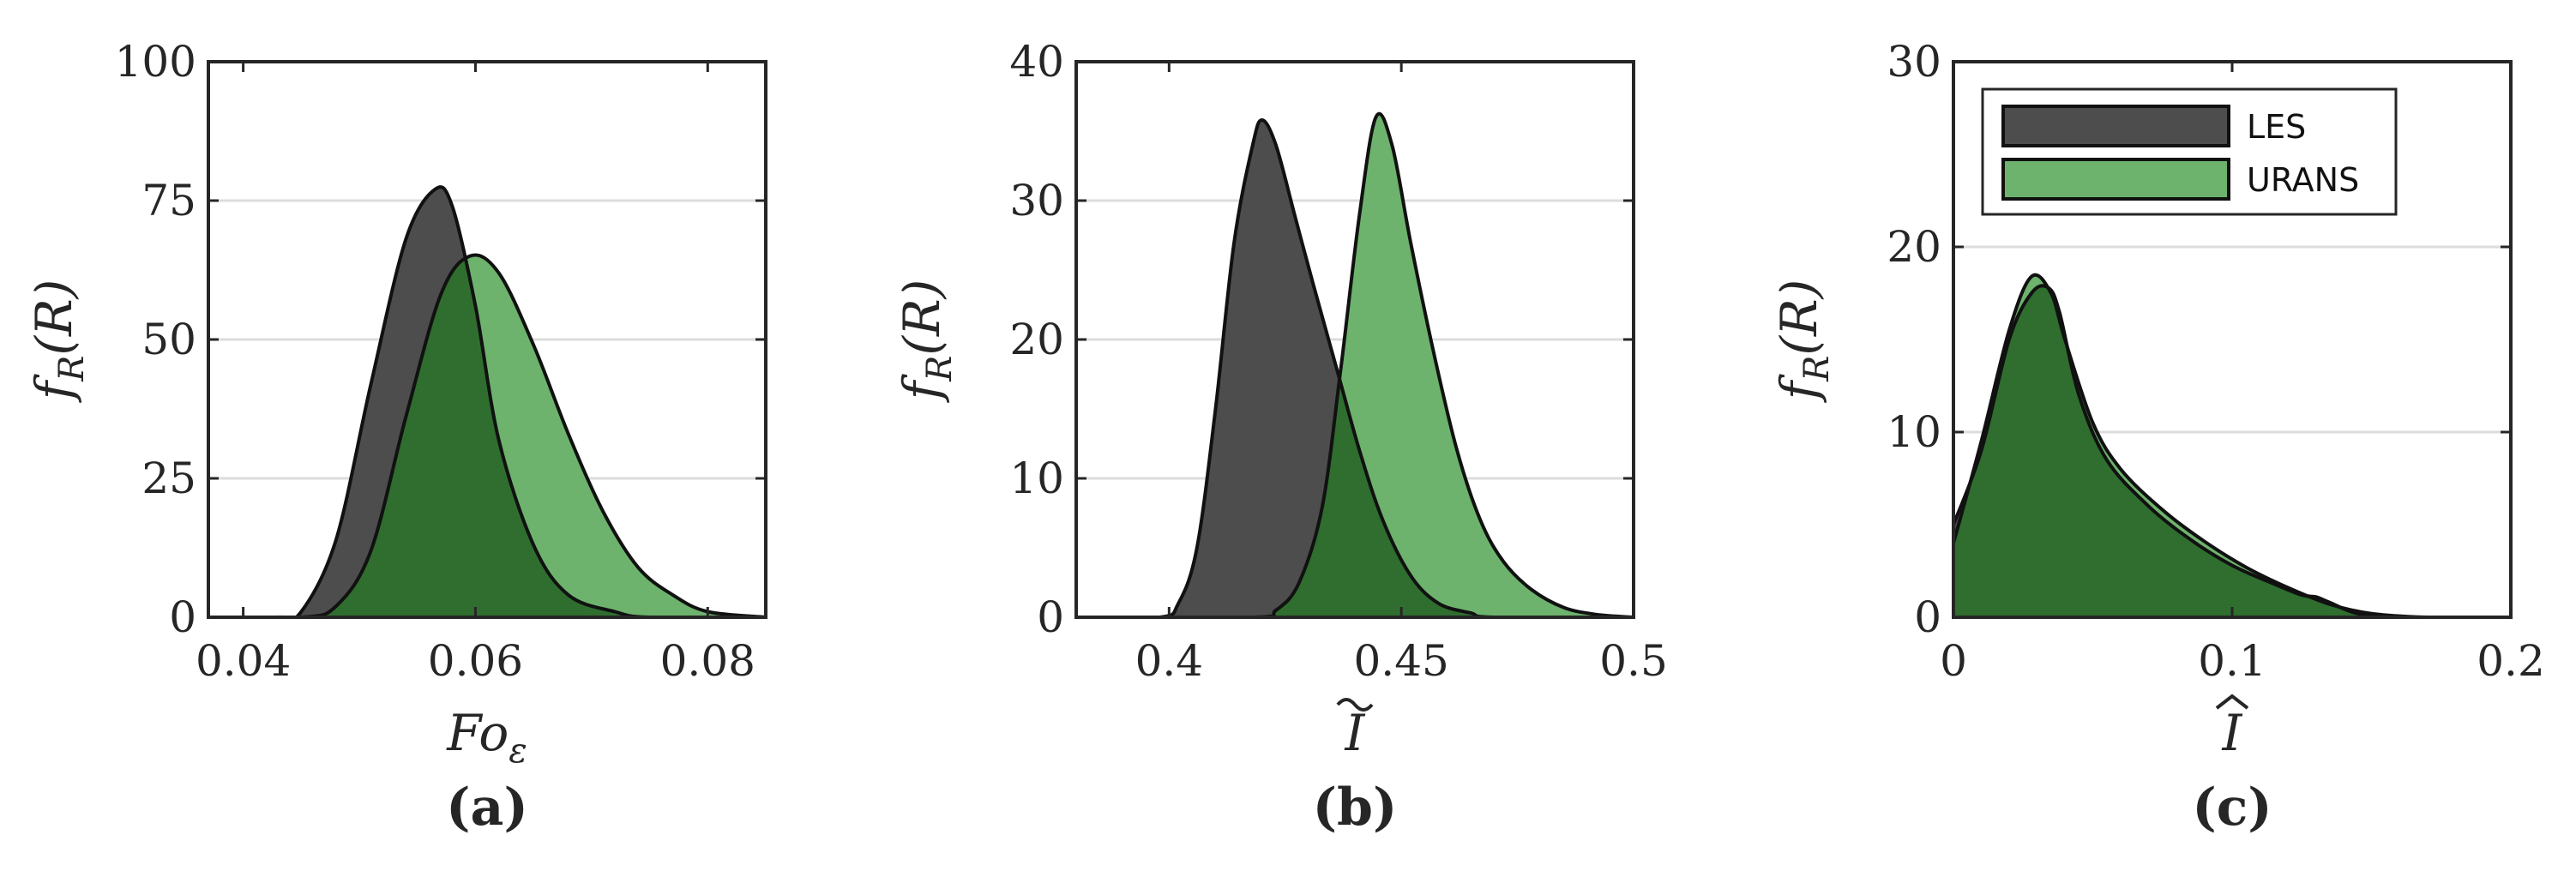 The height and width of the screenshot is (889, 2576). I want to click on y-tick-label: 75, so click(168, 200).